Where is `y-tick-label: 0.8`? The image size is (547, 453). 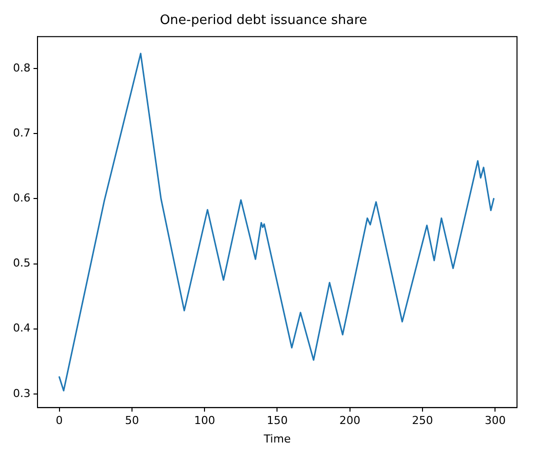 y-tick-label: 0.8 is located at coordinates (21, 67).